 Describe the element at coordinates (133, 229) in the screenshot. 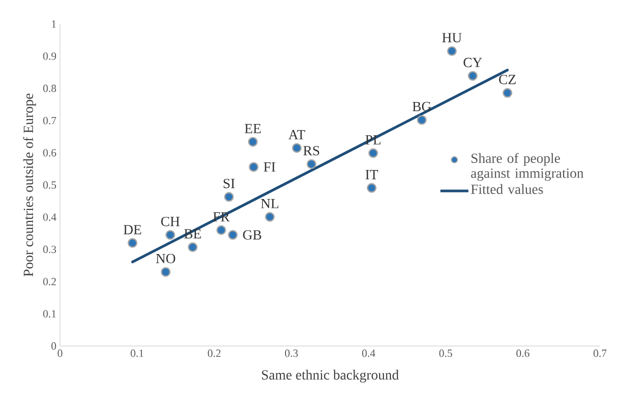

I see `annotation: DE` at that location.